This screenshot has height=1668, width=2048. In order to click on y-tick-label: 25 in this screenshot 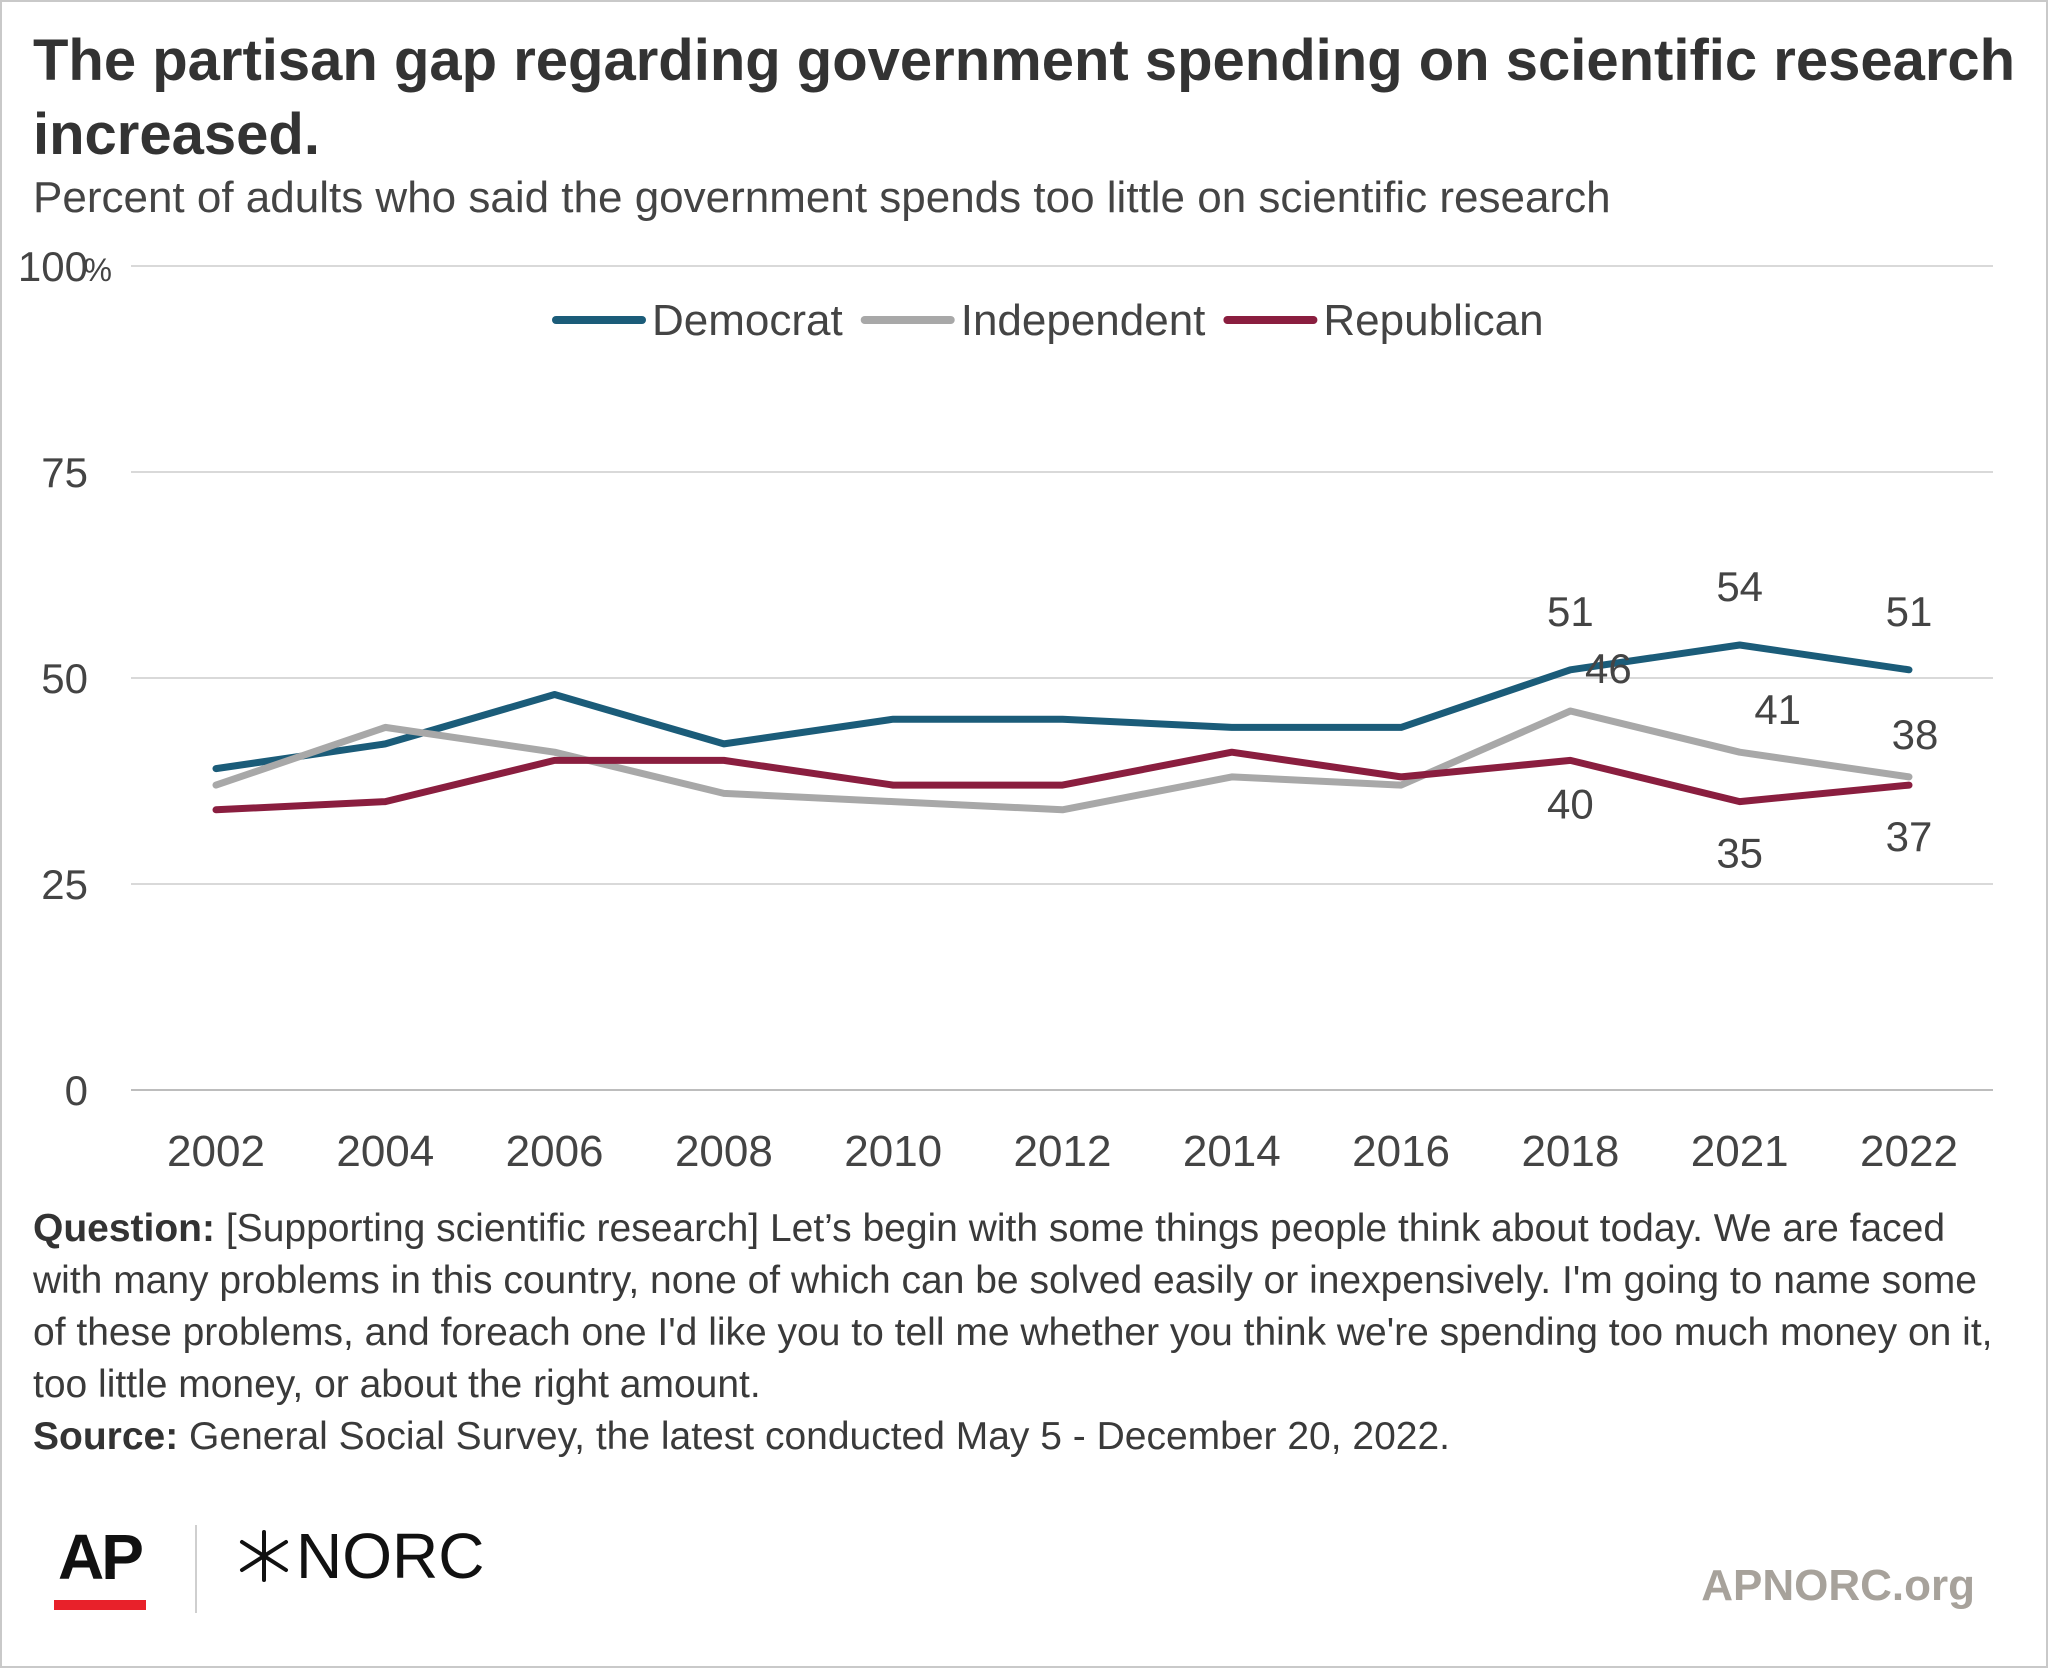, I will do `click(64, 884)`.